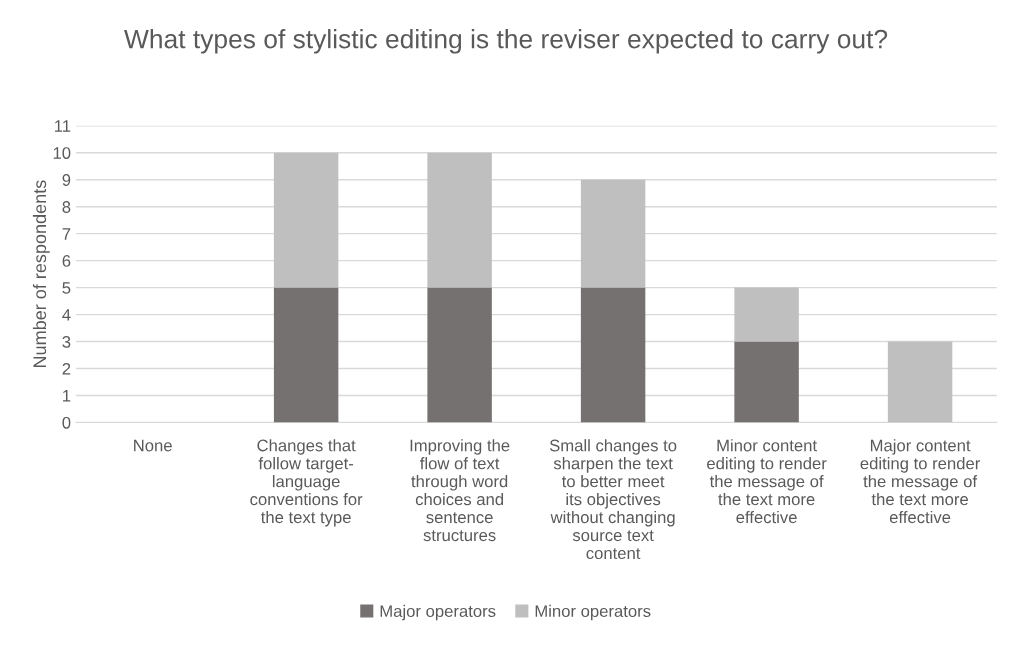  What do you see at coordinates (593, 612) in the screenshot?
I see `legend-label: Minor operators` at bounding box center [593, 612].